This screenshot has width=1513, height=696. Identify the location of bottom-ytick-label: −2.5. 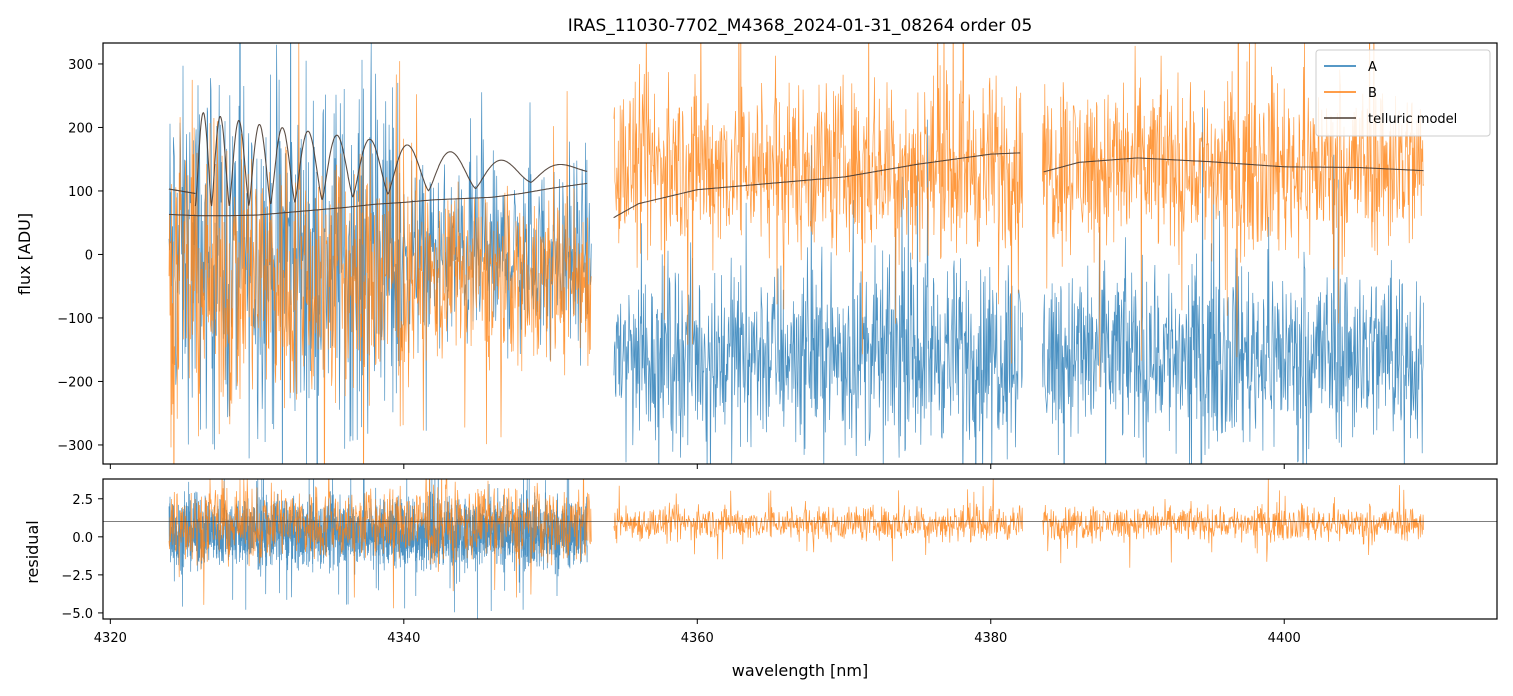
(77, 576).